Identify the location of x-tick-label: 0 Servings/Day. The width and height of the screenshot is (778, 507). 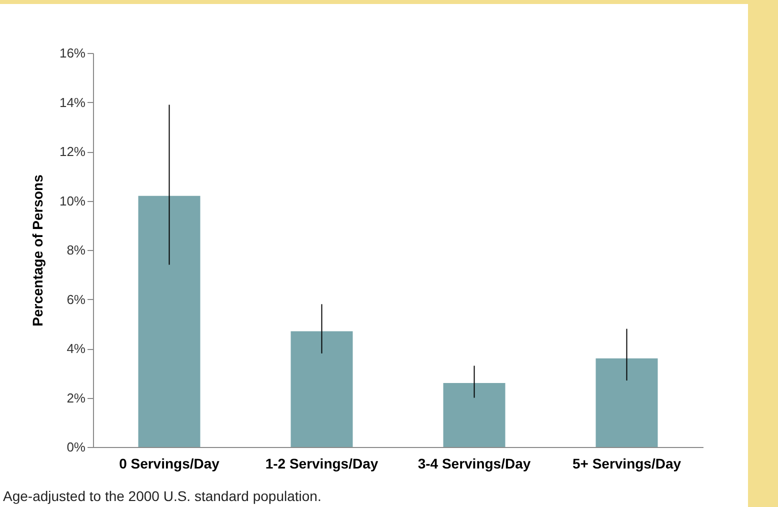
(169, 464).